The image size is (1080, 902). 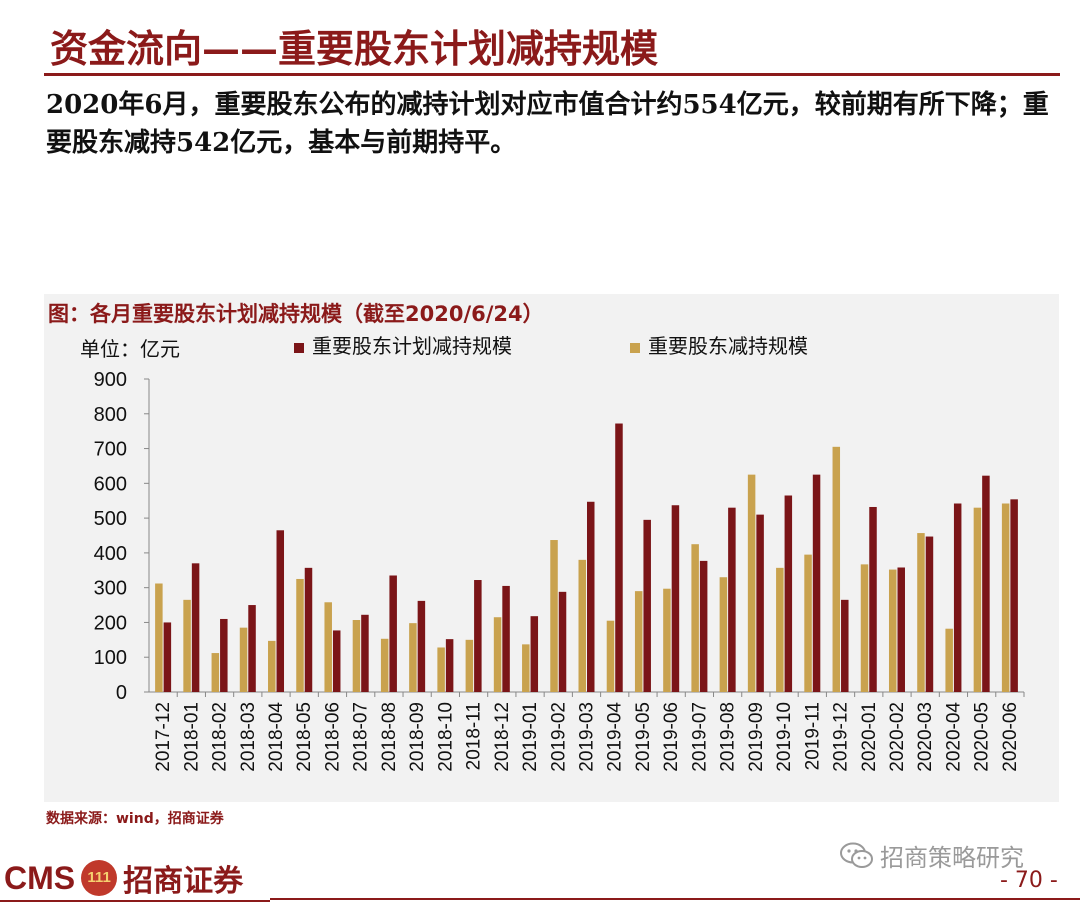 What do you see at coordinates (982, 737) in the screenshot?
I see `x-tick-label: 2020-05` at bounding box center [982, 737].